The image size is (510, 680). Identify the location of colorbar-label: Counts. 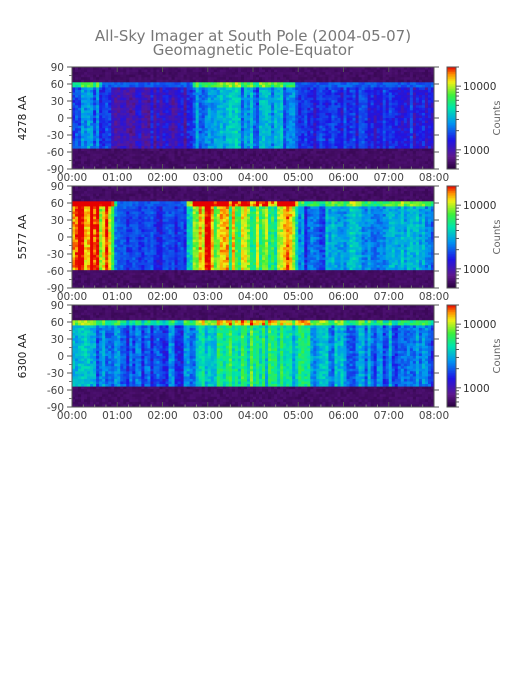
(497, 118).